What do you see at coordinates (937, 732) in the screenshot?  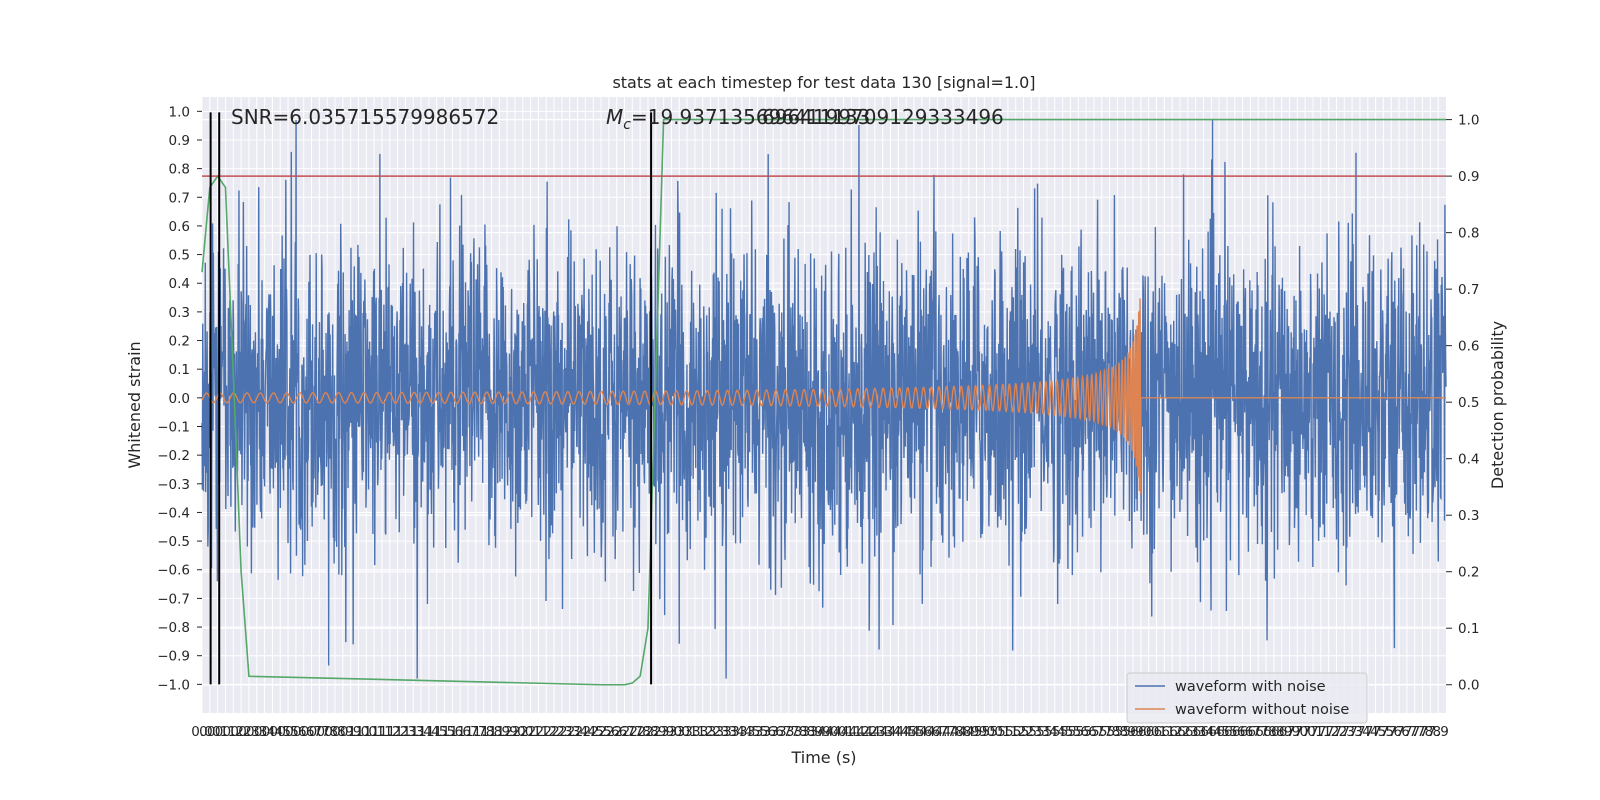 I see `x-tick-label: 4.7` at bounding box center [937, 732].